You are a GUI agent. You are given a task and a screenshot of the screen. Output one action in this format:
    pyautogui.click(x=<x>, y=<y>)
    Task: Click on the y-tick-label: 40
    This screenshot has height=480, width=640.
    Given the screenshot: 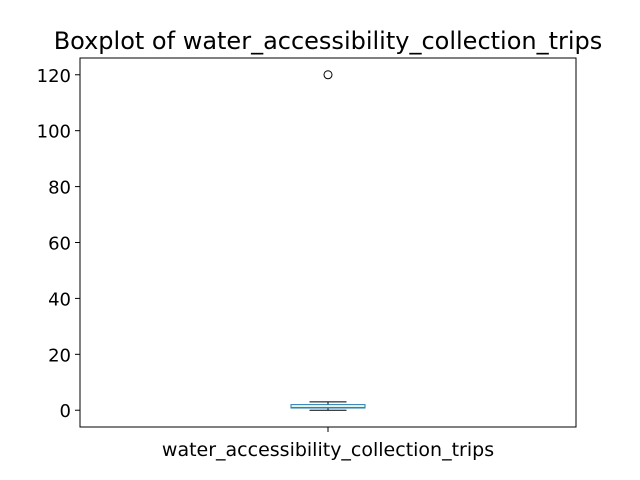 What is the action you would take?
    pyautogui.click(x=59, y=299)
    